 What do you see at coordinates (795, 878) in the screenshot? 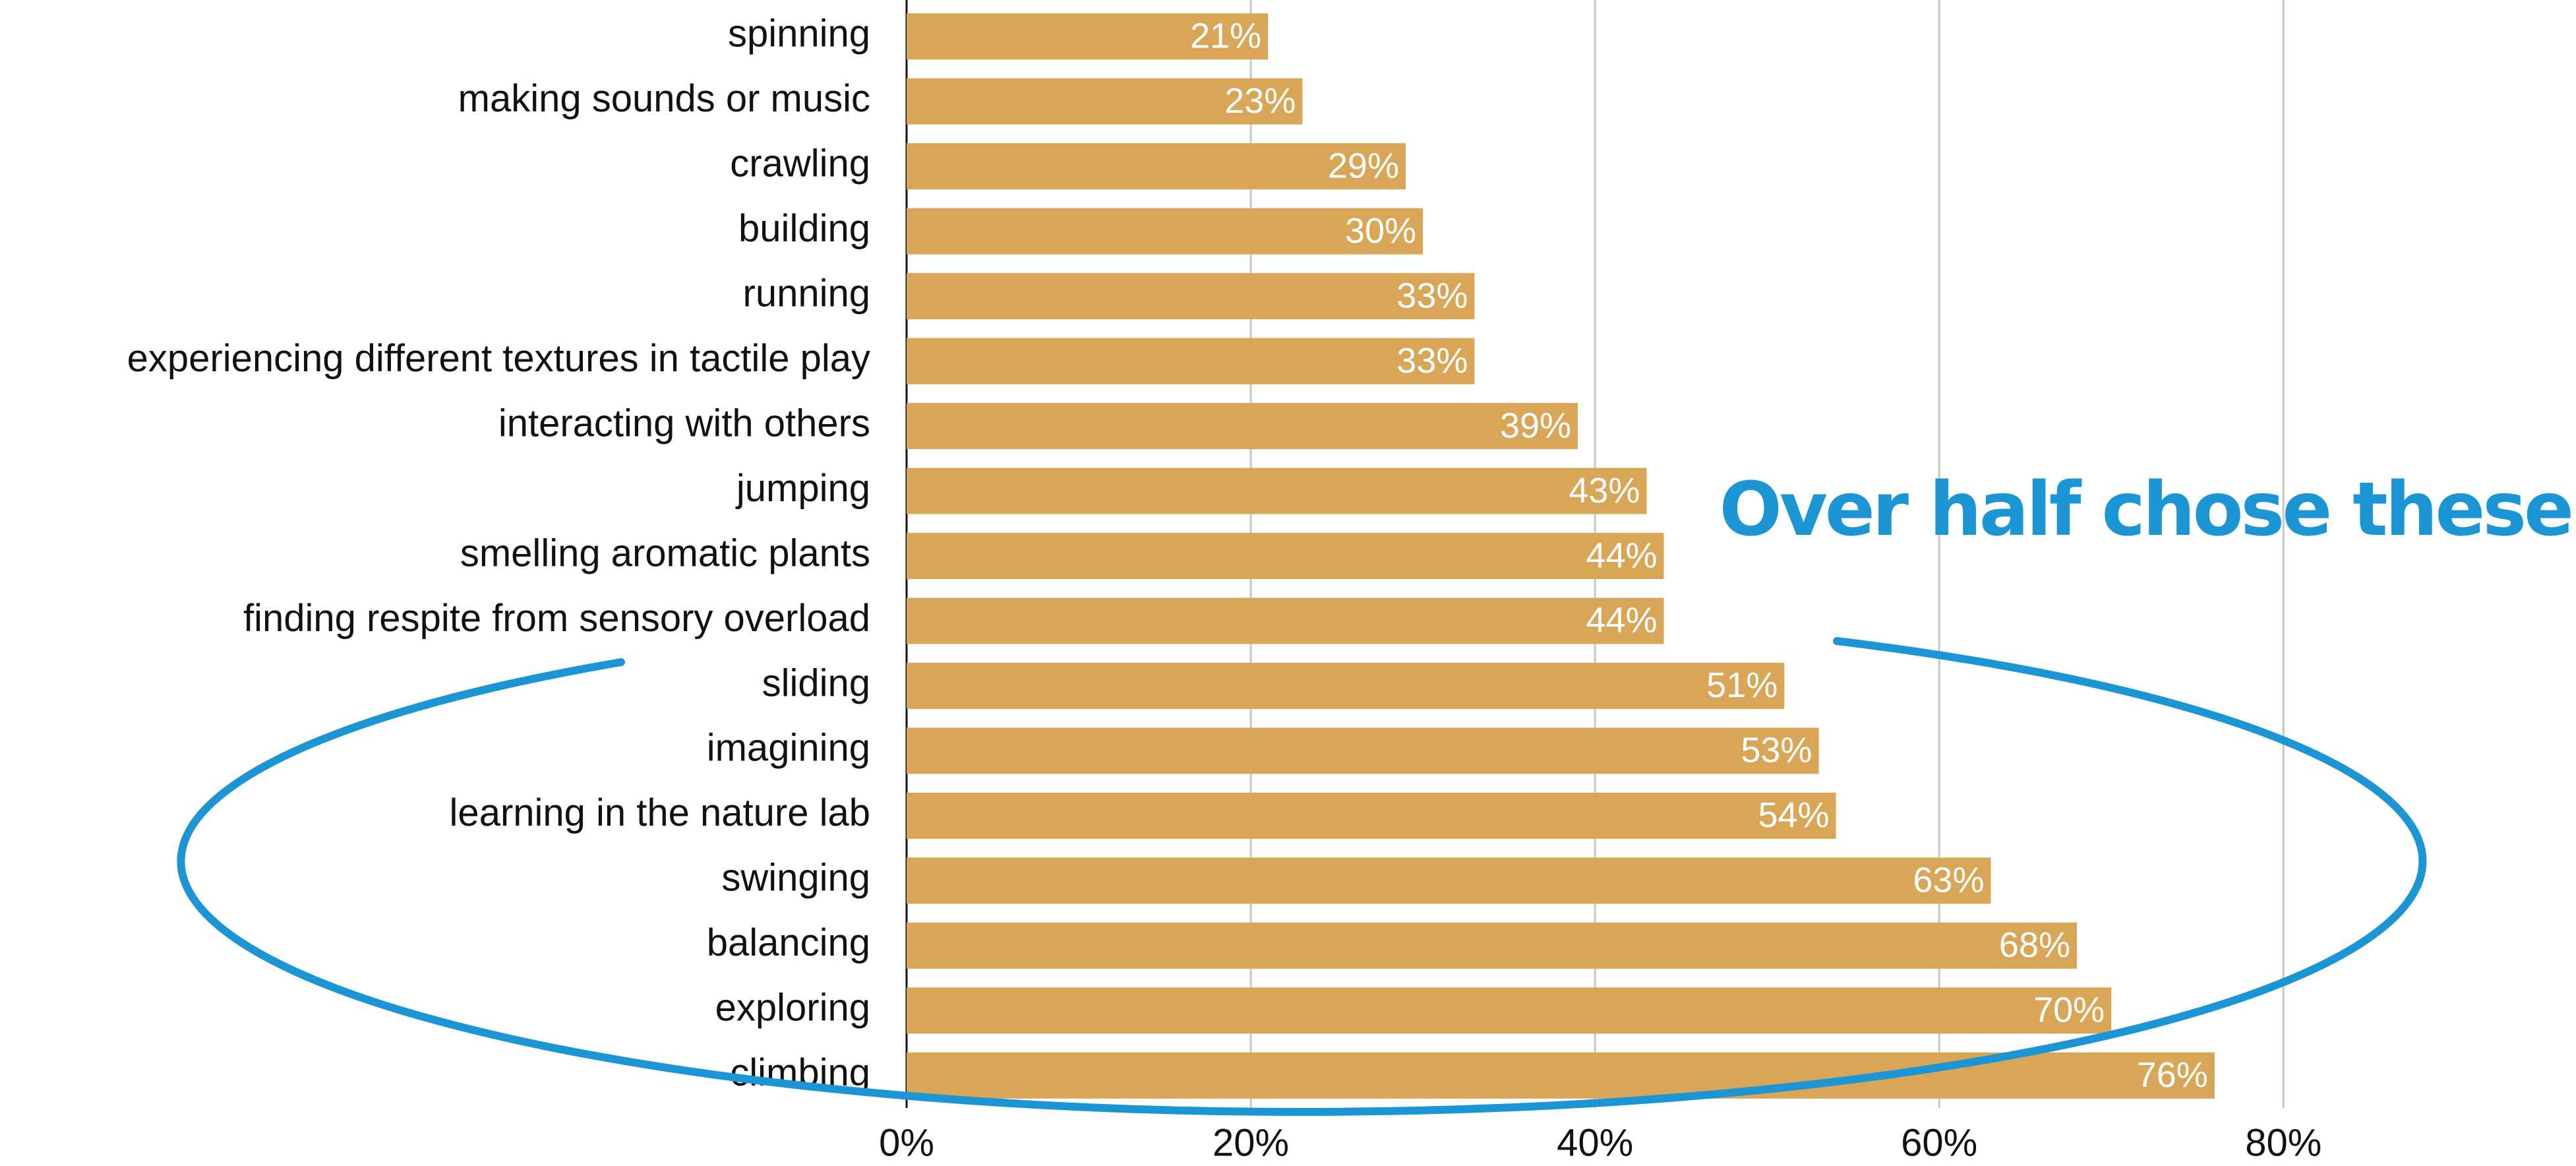
I see `category-label: swinging` at bounding box center [795, 878].